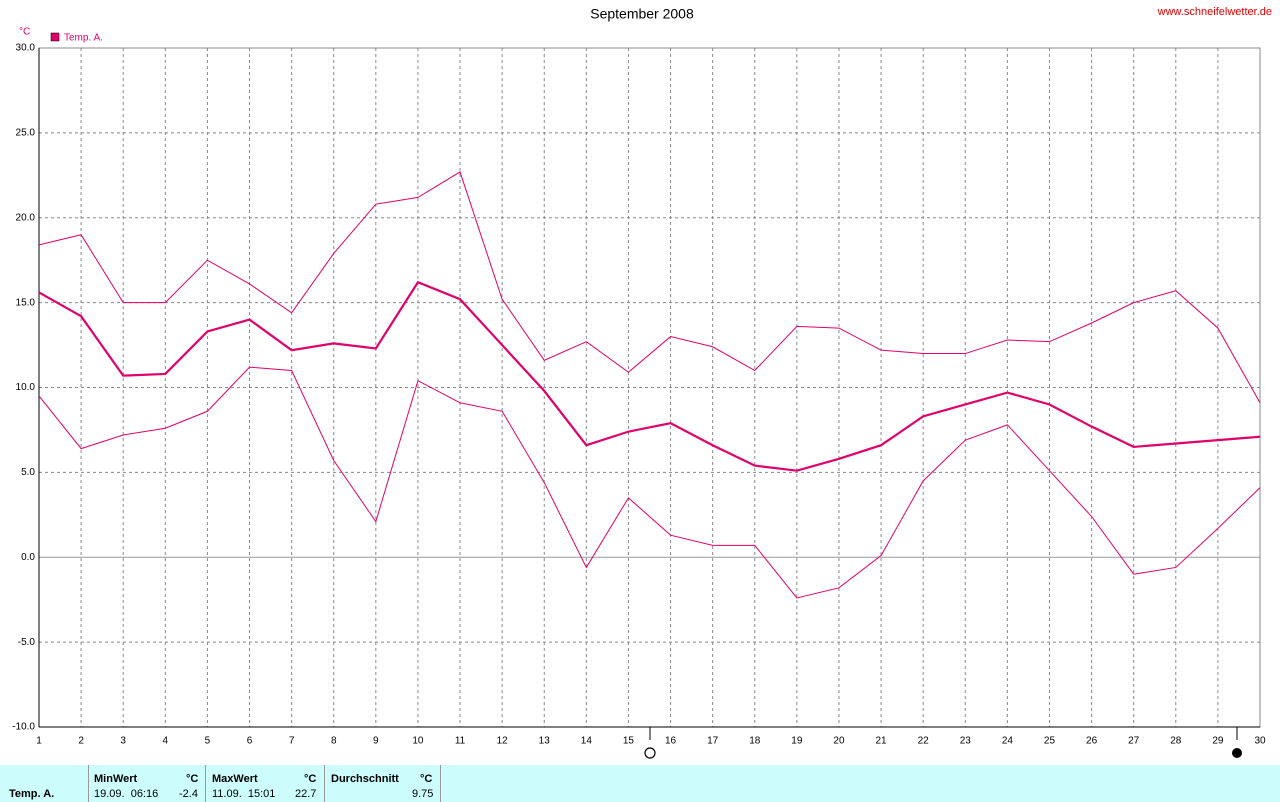 Image resolution: width=1280 pixels, height=802 pixels. What do you see at coordinates (292, 741) in the screenshot?
I see `x-tick-label: 7` at bounding box center [292, 741].